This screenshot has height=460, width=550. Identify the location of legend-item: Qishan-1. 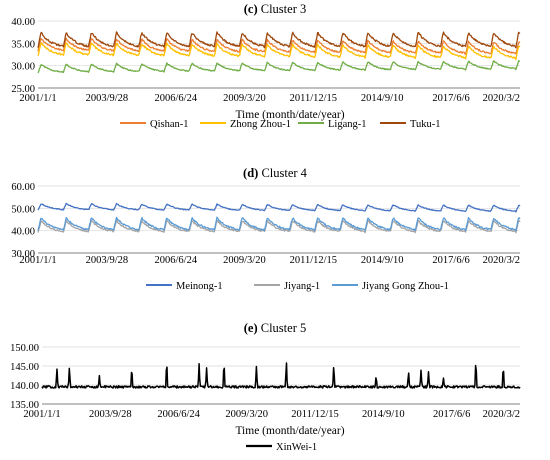
(154, 124).